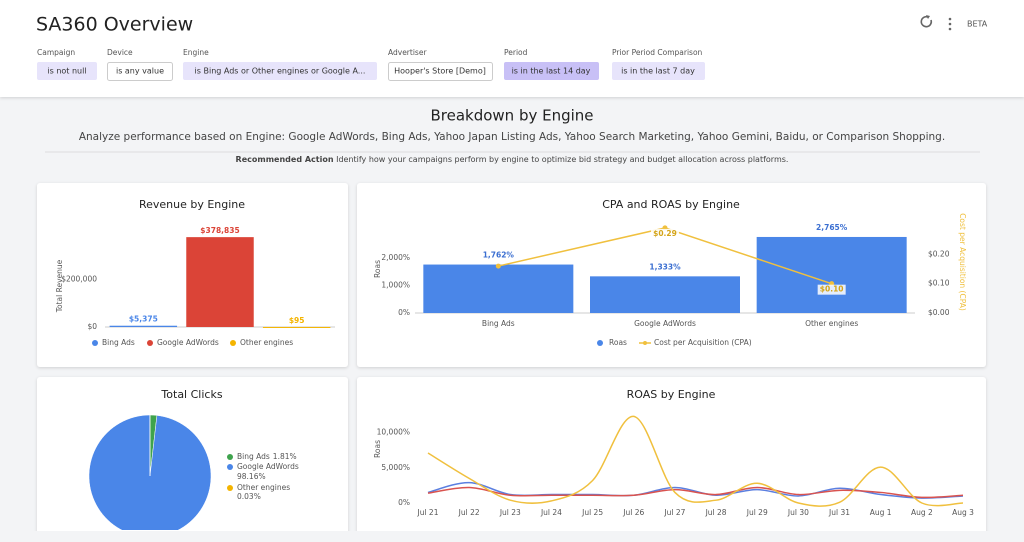 The image size is (1024, 542). Describe the element at coordinates (665, 266) in the screenshot. I see `value-label: 1,333%` at that location.